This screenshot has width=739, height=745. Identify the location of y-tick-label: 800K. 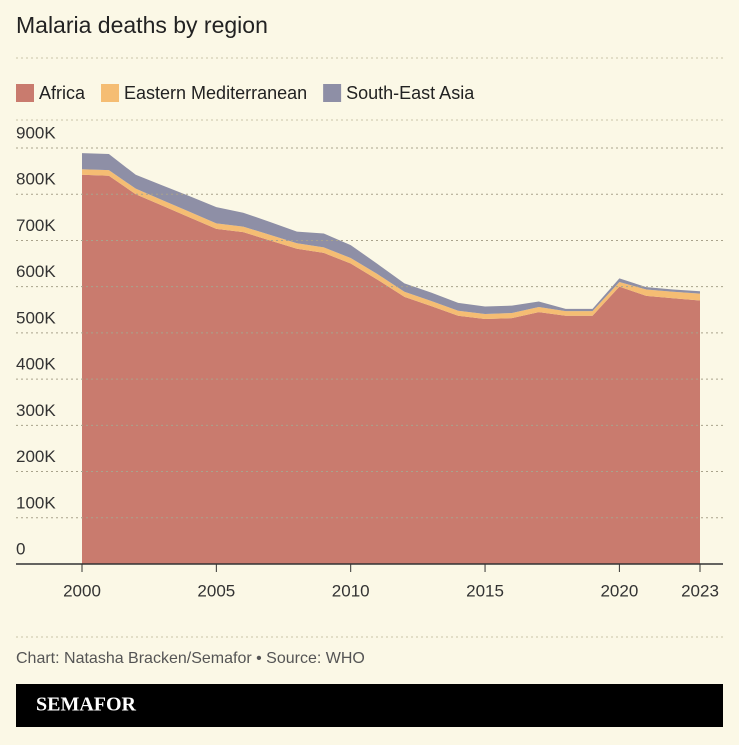
(36, 179).